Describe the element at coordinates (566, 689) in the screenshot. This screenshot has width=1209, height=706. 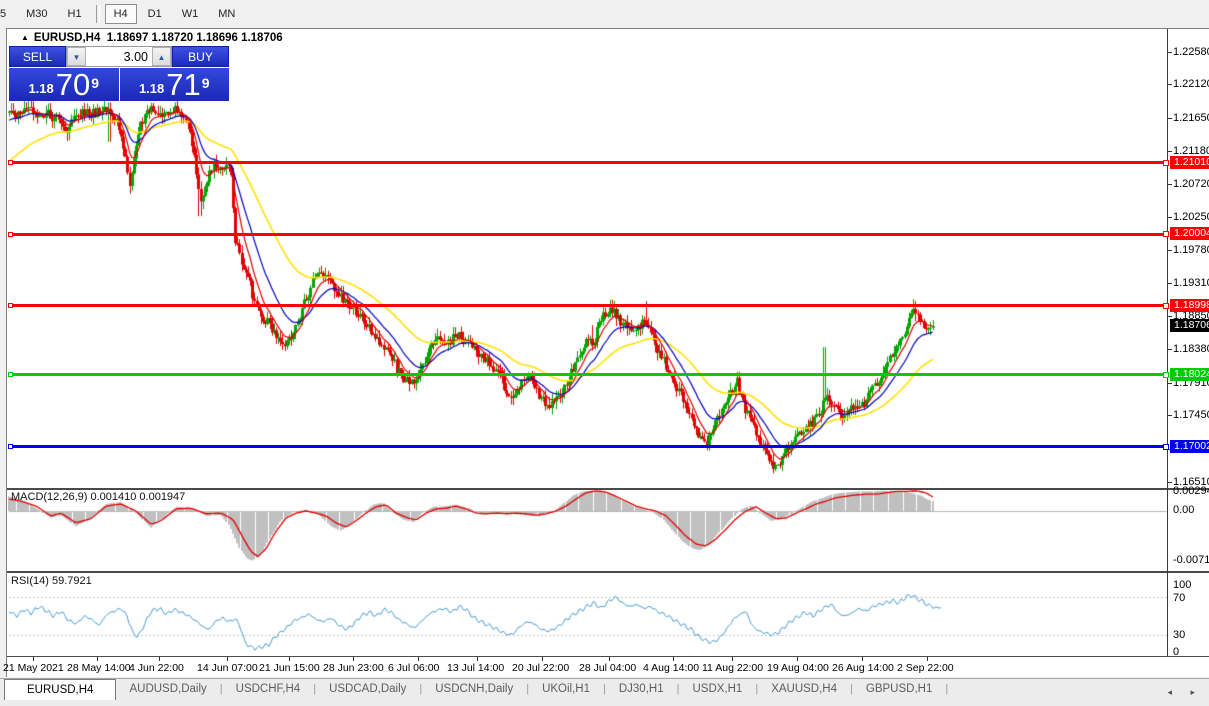
I see `chart-tab-ukoil: UKOil,H1` at that location.